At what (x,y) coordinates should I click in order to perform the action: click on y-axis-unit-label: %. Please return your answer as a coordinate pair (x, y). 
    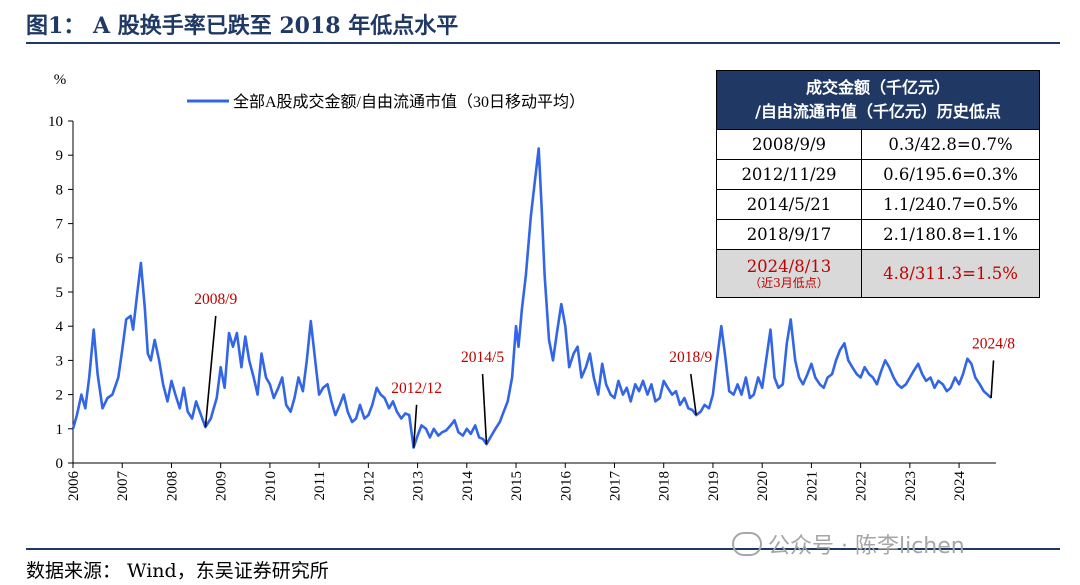
    Looking at the image, I should click on (60, 80).